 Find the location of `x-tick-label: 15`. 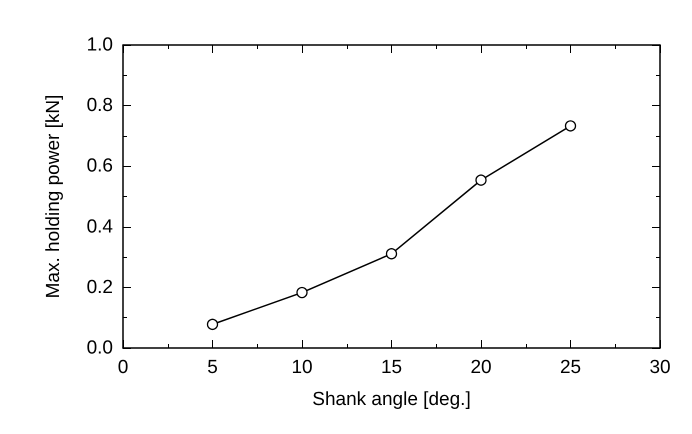

x-tick-label: 15 is located at coordinates (391, 367).